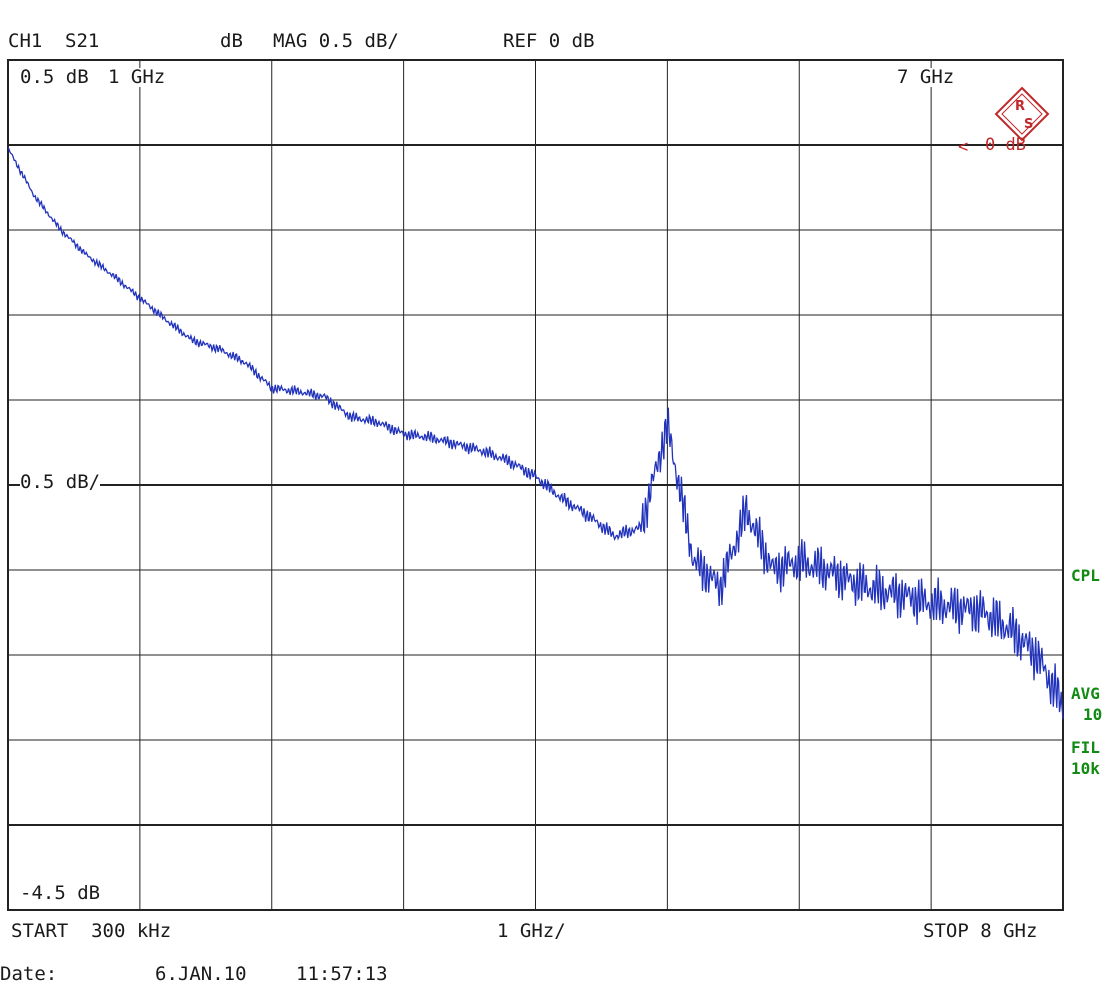 The height and width of the screenshot is (986, 1120). Describe the element at coordinates (963, 147) in the screenshot. I see `ref-marker-arrow: <` at that location.